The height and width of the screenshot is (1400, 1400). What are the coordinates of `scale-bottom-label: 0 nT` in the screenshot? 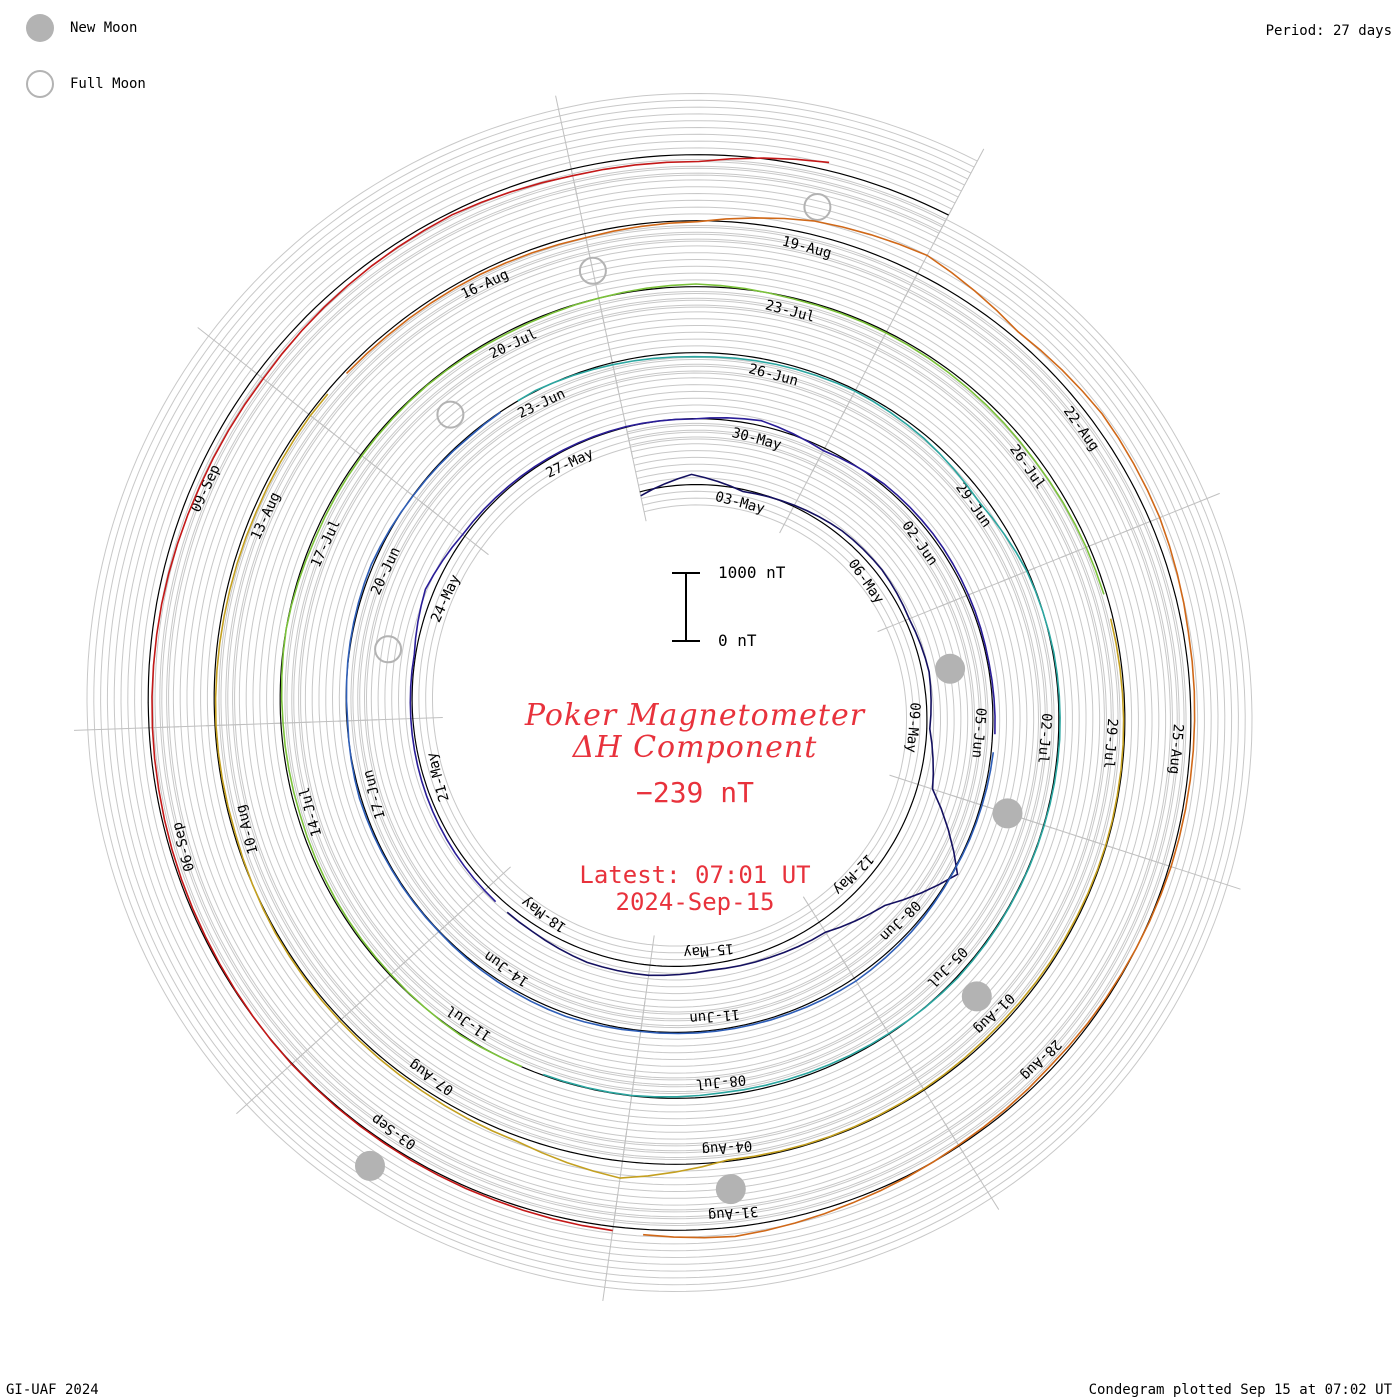 It's located at (737, 640).